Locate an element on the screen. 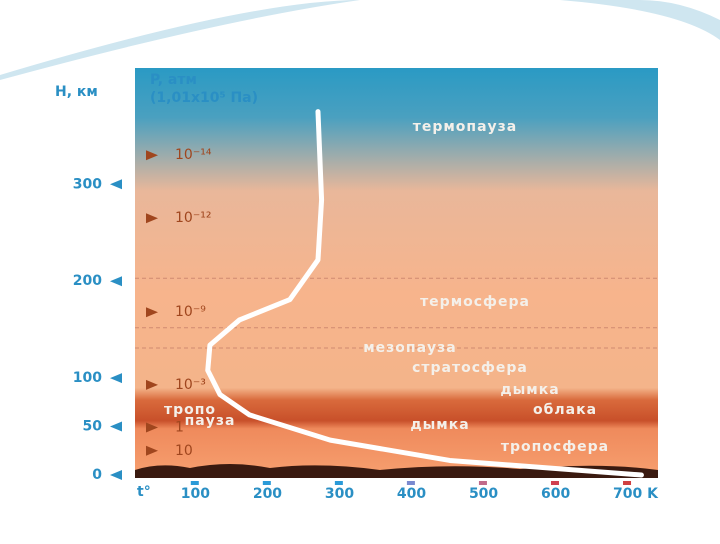 The height and width of the screenshot is (544, 720). pressure-label: 10⁻¹⁴ is located at coordinates (193, 155).